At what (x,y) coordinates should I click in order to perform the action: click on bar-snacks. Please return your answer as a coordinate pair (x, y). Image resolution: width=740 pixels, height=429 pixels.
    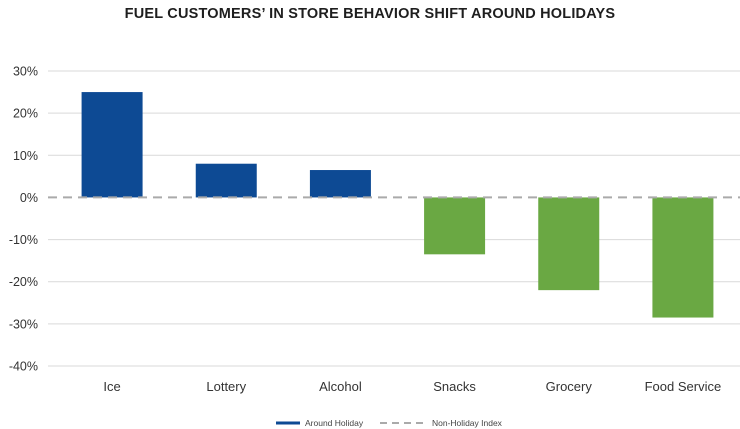
    Looking at the image, I should click on (455, 226).